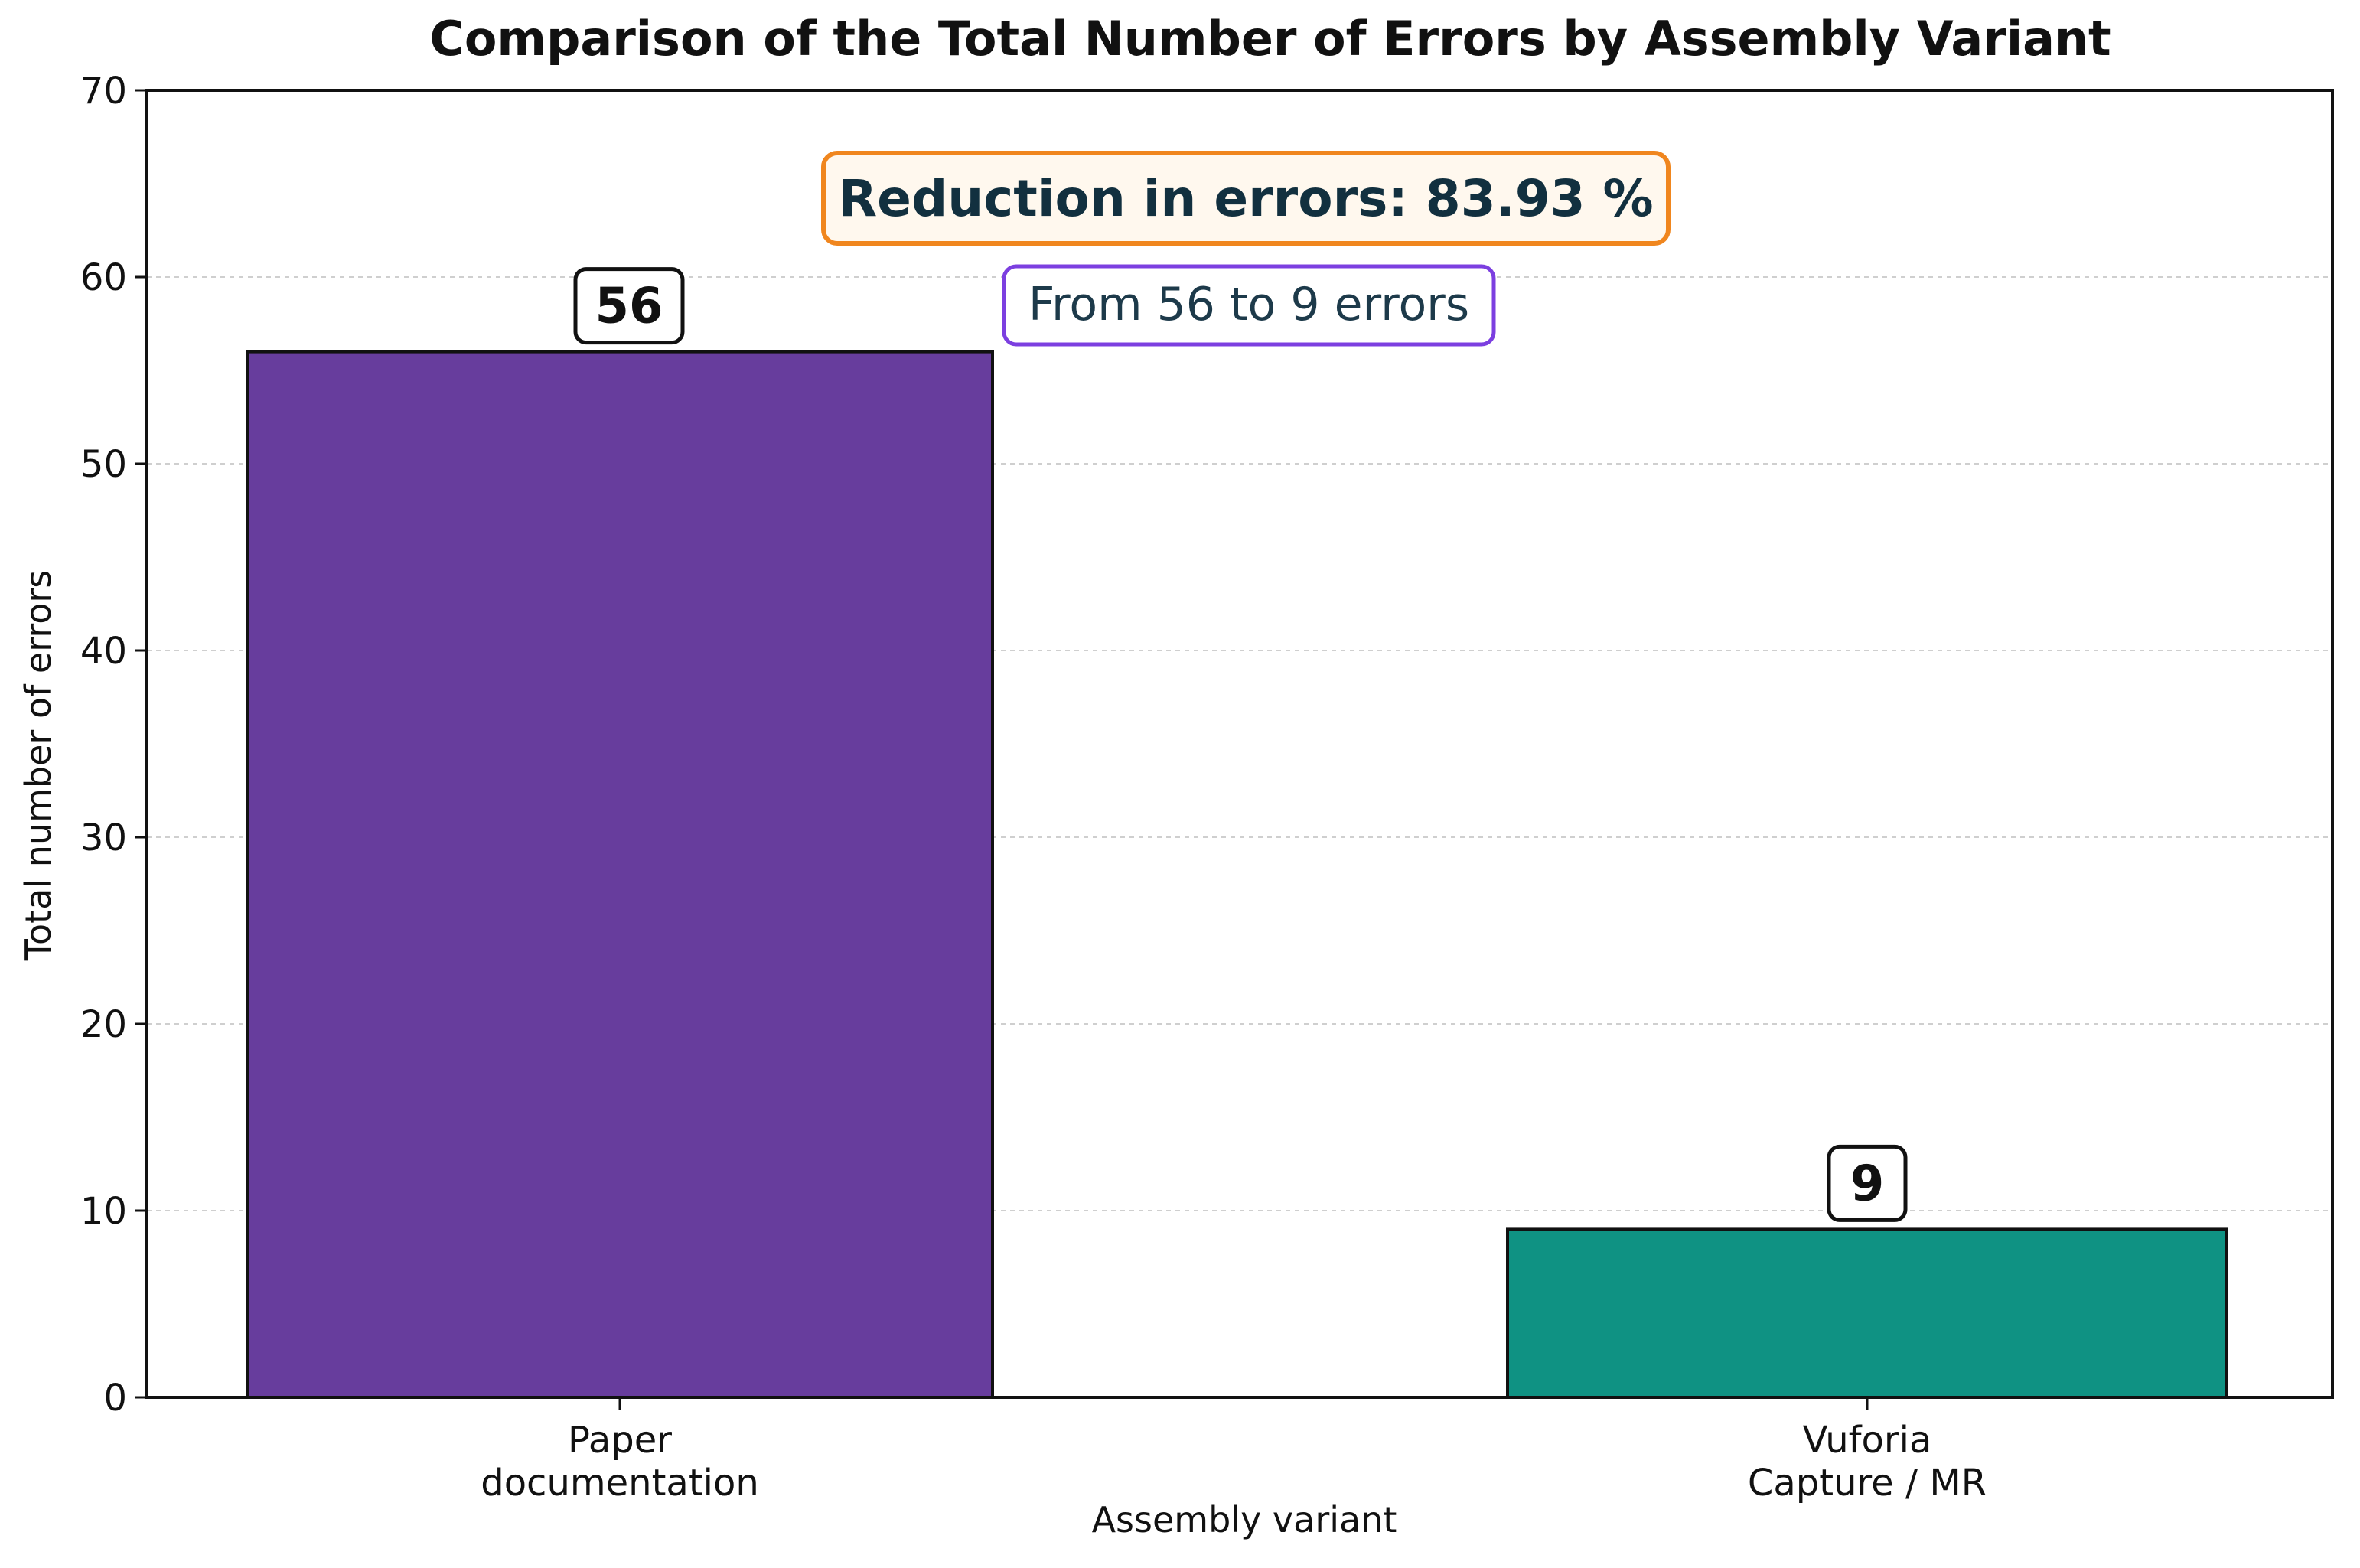 Image resolution: width=2360 pixels, height=1568 pixels. What do you see at coordinates (115, 1398) in the screenshot?
I see `y-tick-label: 0` at bounding box center [115, 1398].